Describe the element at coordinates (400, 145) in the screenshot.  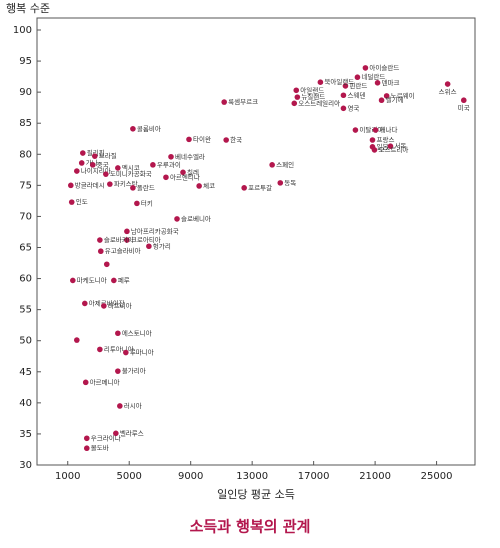
I see `point-label: 서독` at that location.